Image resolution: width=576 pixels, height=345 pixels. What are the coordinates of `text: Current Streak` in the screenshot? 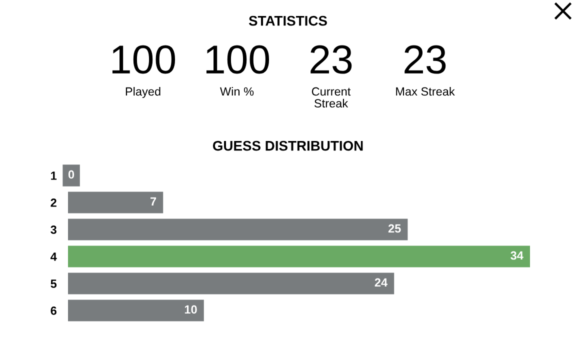 It's located at (331, 97).